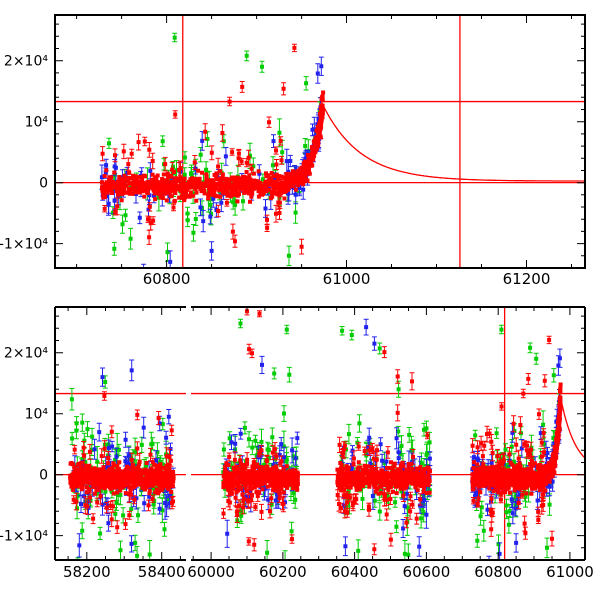  Describe the element at coordinates (355, 572) in the screenshot. I see `x-tick-label: 60400` at that location.